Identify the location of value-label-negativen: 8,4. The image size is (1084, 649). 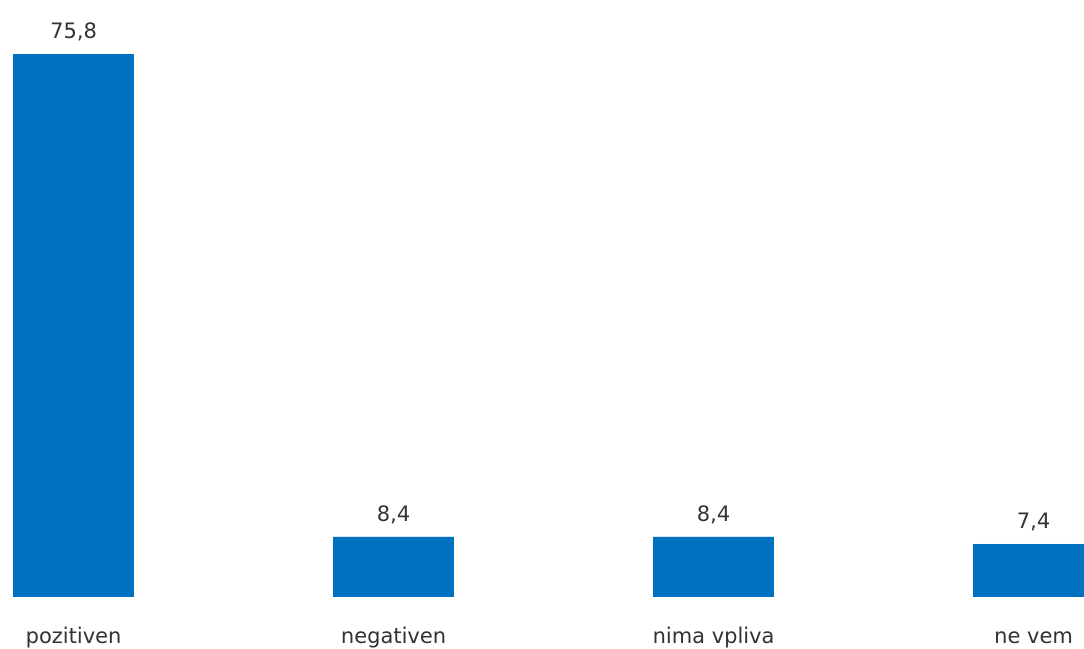
(393, 514).